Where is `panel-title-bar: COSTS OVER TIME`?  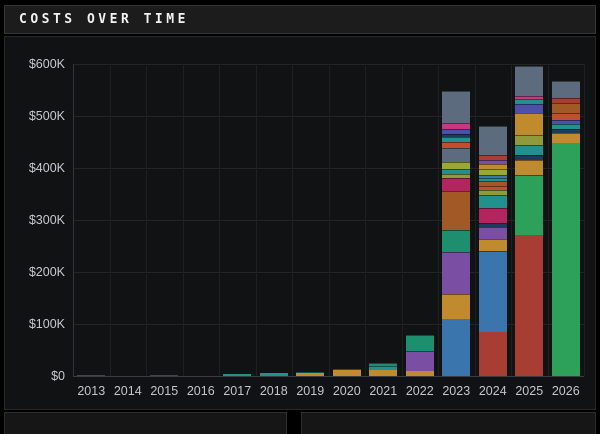
panel-title-bar: COSTS OVER TIME is located at coordinates (300, 19).